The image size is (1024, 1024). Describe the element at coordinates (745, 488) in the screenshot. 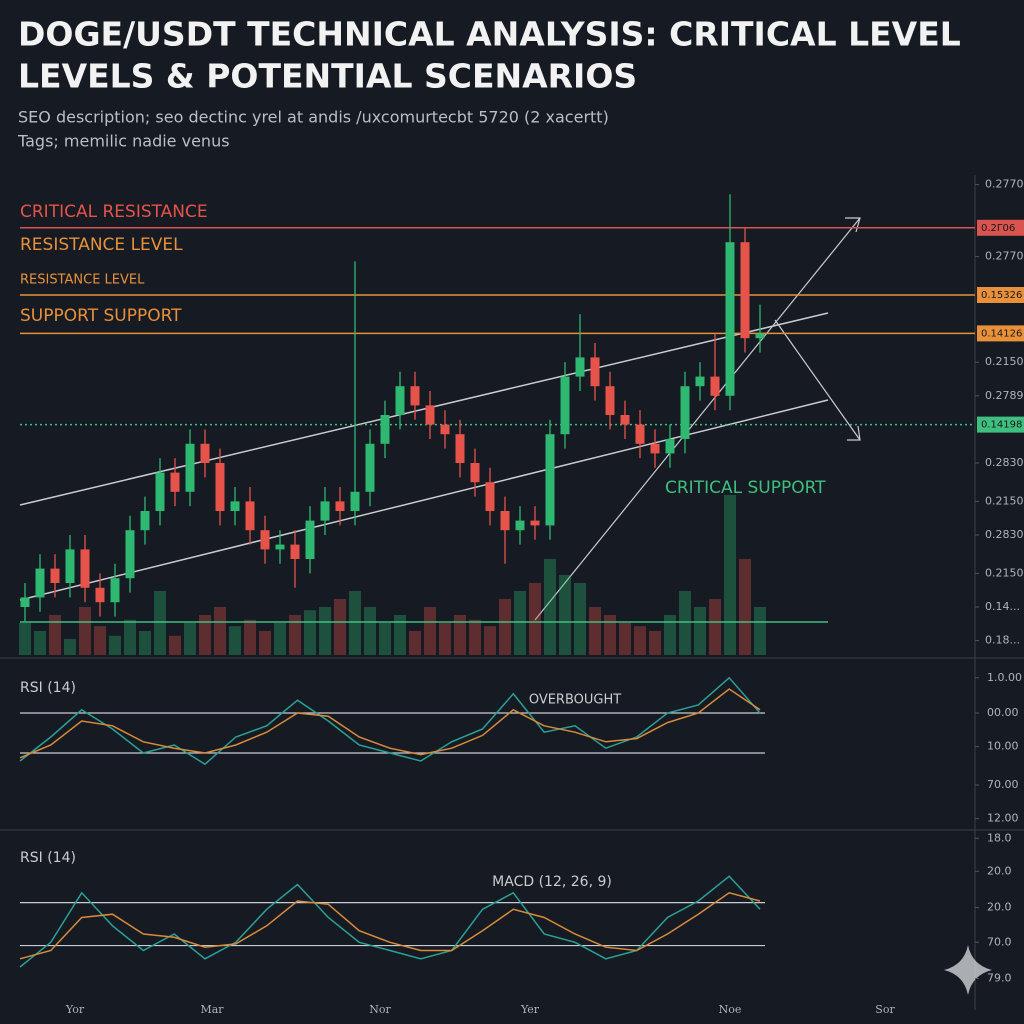

I see `annotation: CRITICAL SUPPORT` at that location.